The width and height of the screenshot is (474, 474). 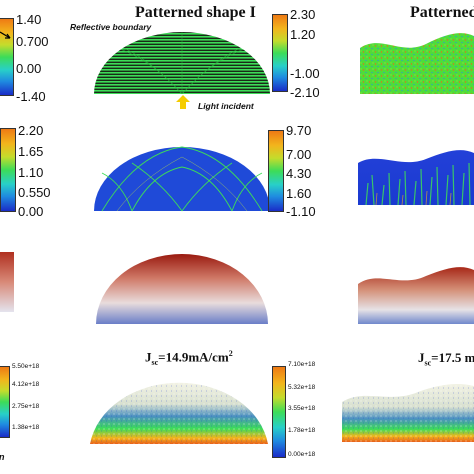 I want to click on jsc-shape2-subscript: sc, so click(x=428, y=363).